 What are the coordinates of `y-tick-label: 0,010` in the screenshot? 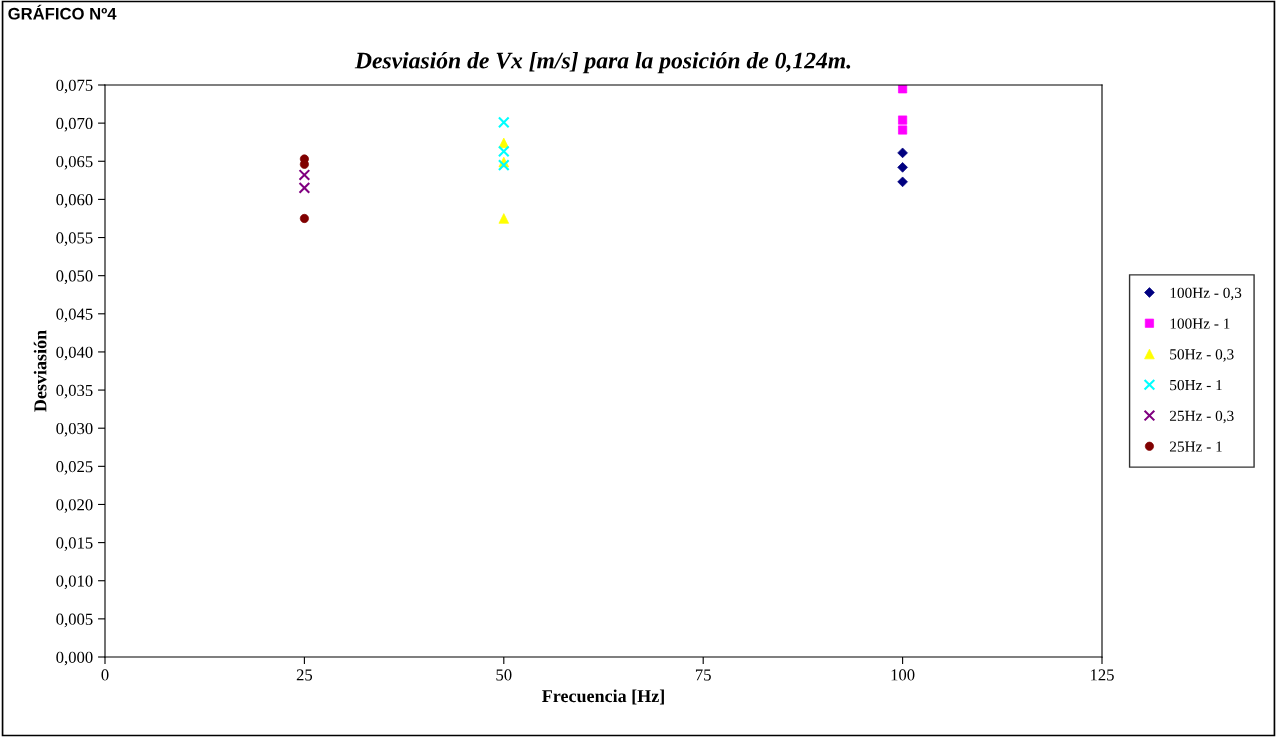 It's located at (74, 582).